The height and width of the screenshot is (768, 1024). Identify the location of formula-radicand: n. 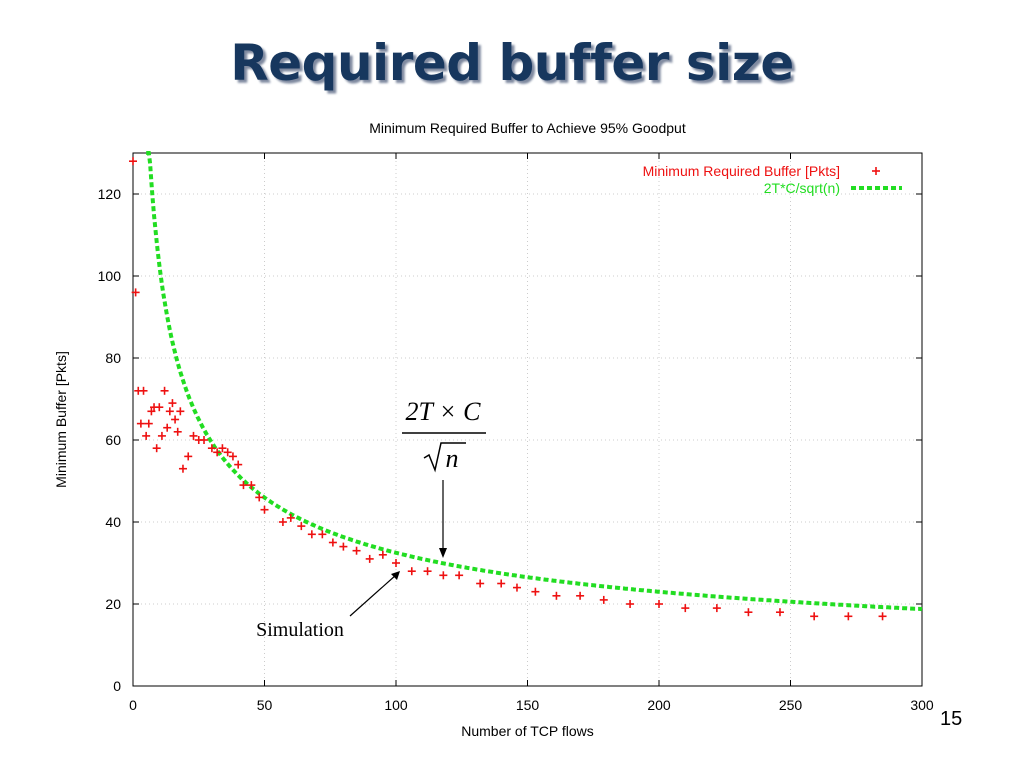
(452, 458).